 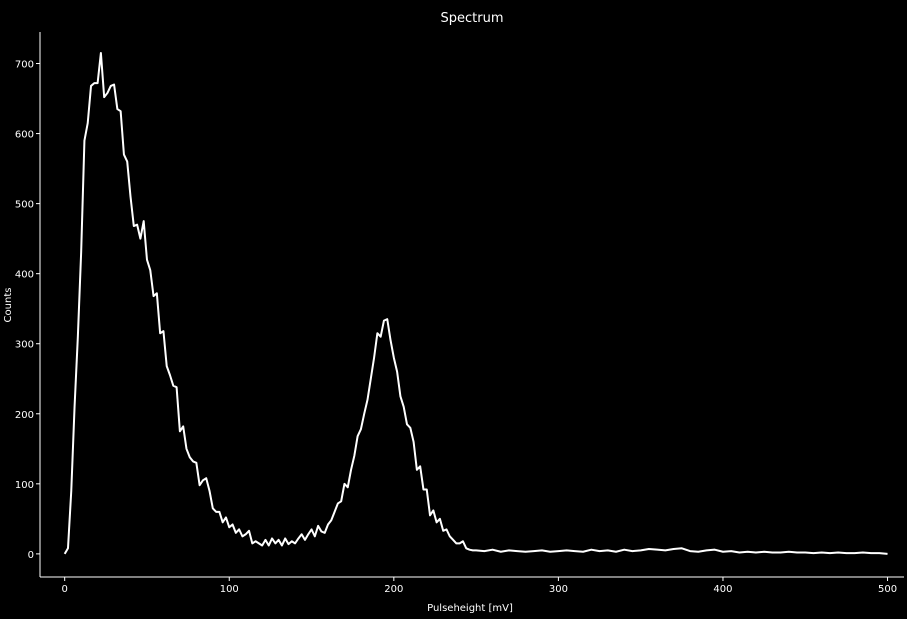 What do you see at coordinates (229, 589) in the screenshot?
I see `x-tick-label: 100` at bounding box center [229, 589].